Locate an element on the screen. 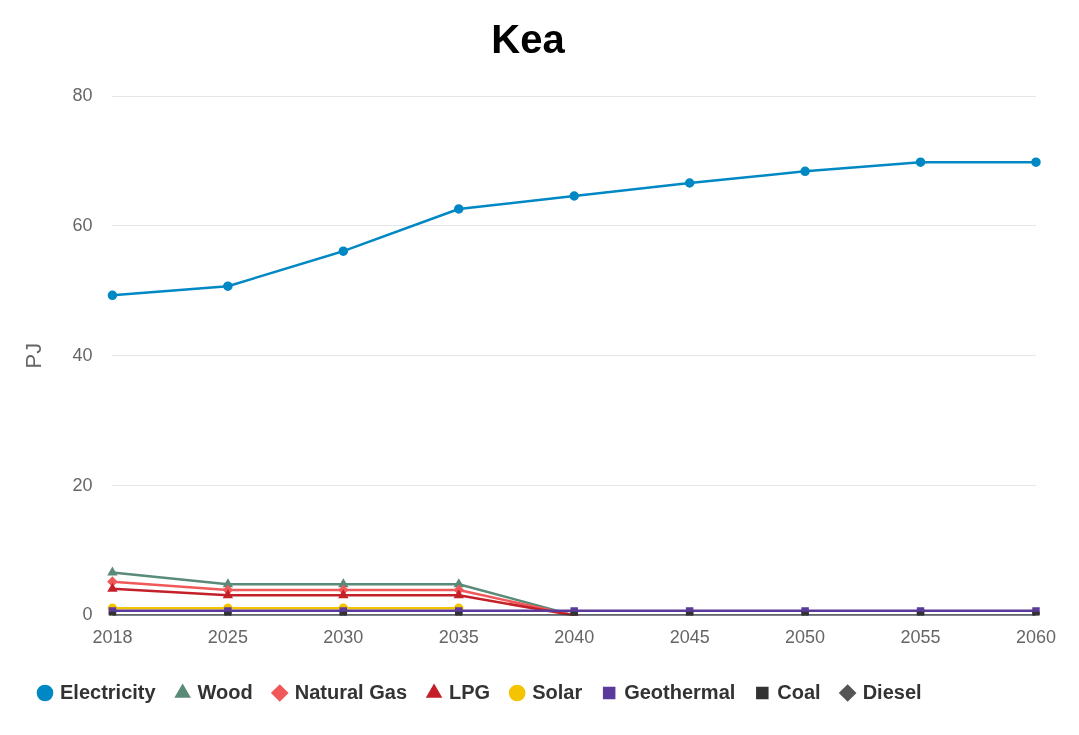 The width and height of the screenshot is (1079, 735). y-tick-label: 0 is located at coordinates (87, 614).